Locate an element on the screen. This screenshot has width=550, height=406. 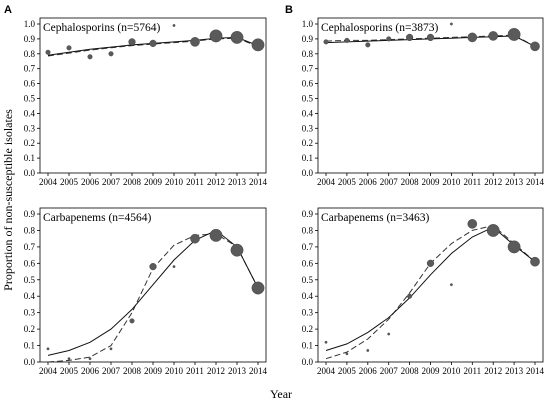
subplot-title: Carbapenems (n=4564) is located at coordinates (97, 218).